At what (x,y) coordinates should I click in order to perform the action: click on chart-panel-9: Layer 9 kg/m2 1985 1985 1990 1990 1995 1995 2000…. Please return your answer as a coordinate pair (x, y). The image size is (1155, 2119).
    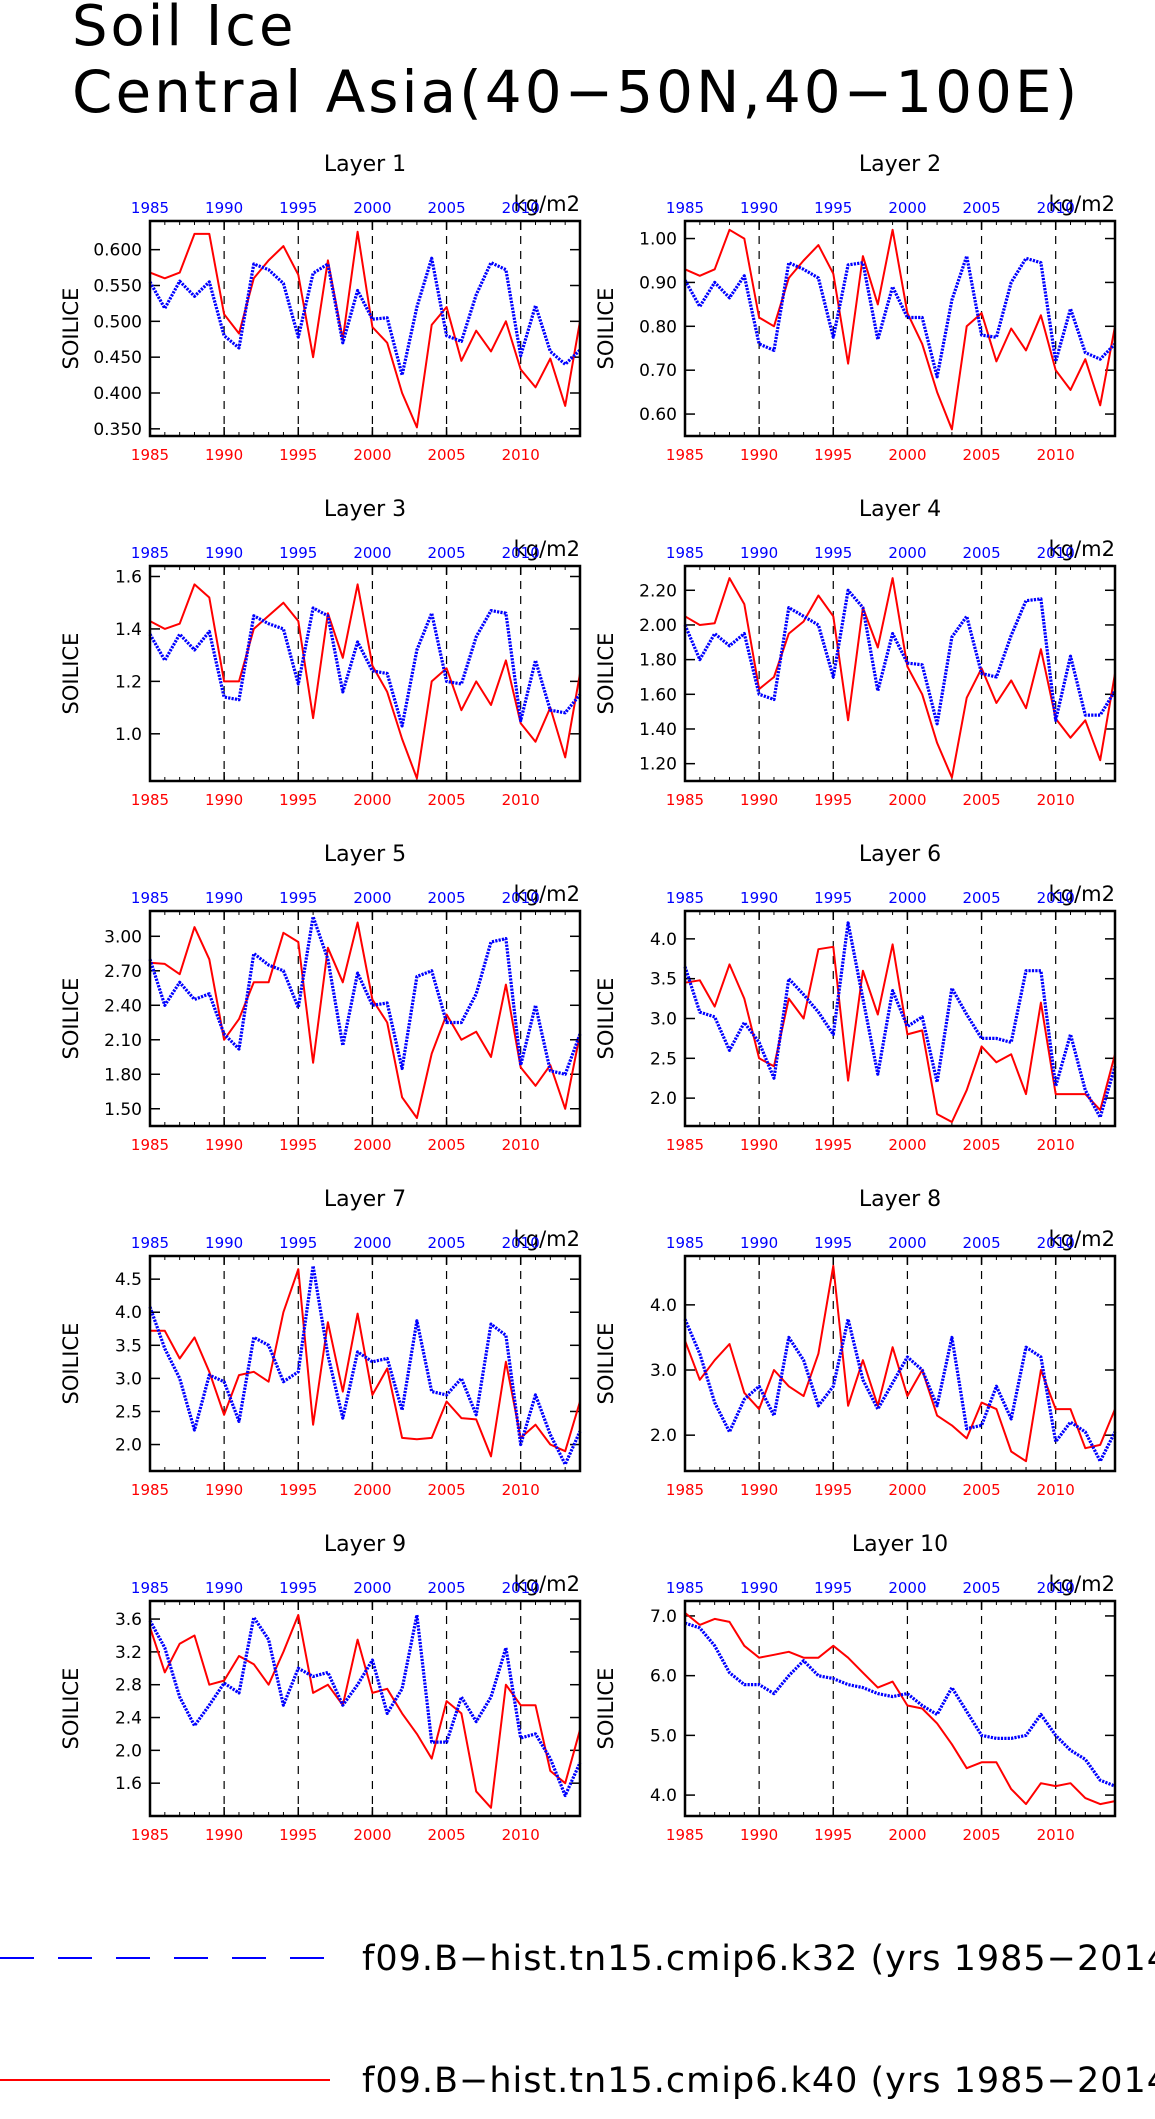
    Looking at the image, I should click on (320, 1688).